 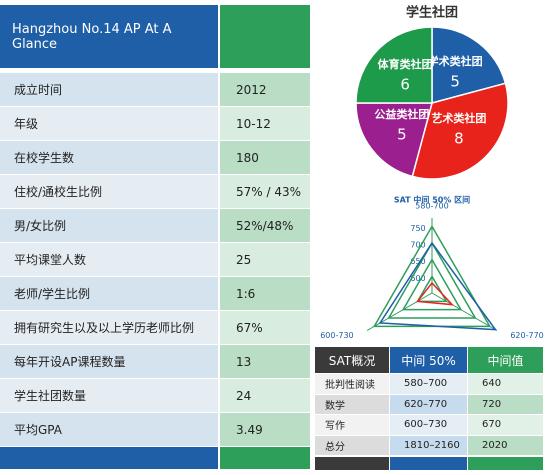 I want to click on sat-cell: 720, so click(x=505, y=404).